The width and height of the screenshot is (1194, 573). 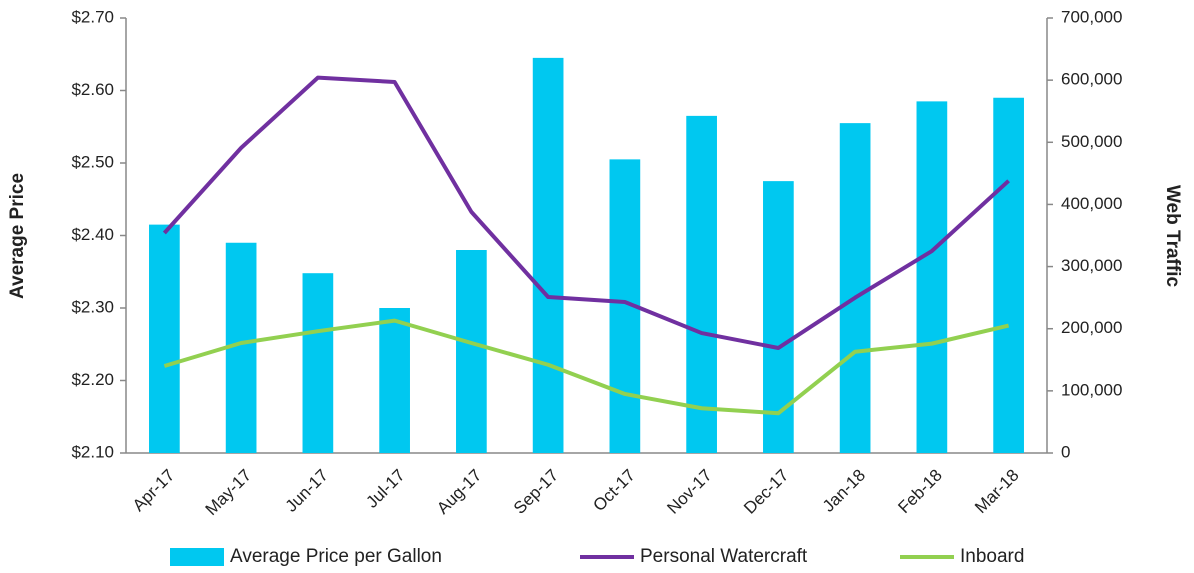 I want to click on y-tick-label: $2.40, so click(x=92, y=234).